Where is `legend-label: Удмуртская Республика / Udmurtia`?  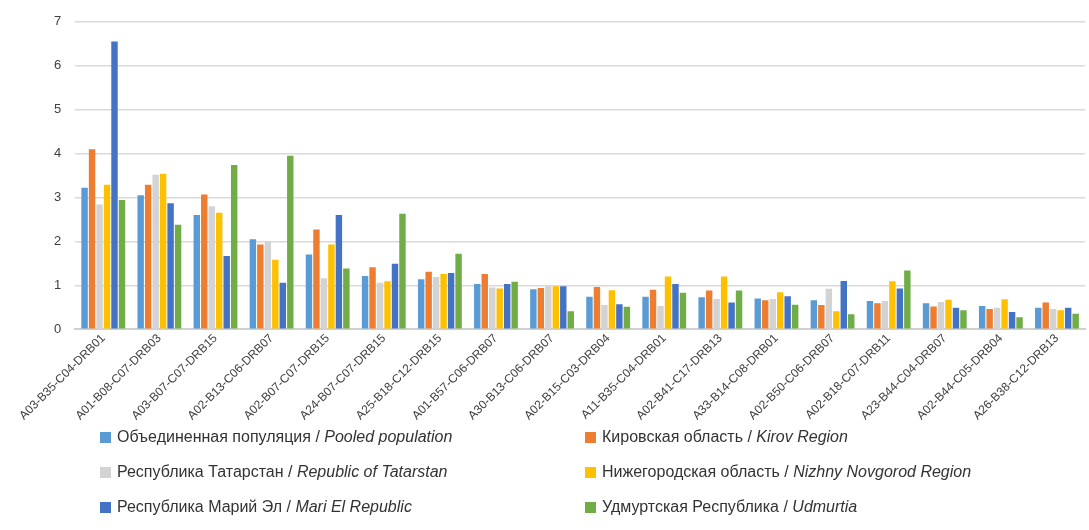 legend-label: Удмуртская Республика / Udmurtia is located at coordinates (730, 507).